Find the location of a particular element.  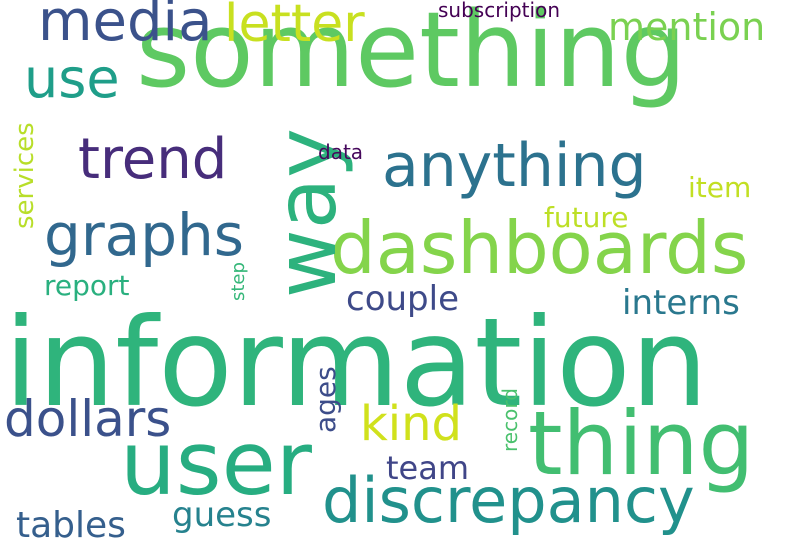

word-couple: couple is located at coordinates (402, 299).